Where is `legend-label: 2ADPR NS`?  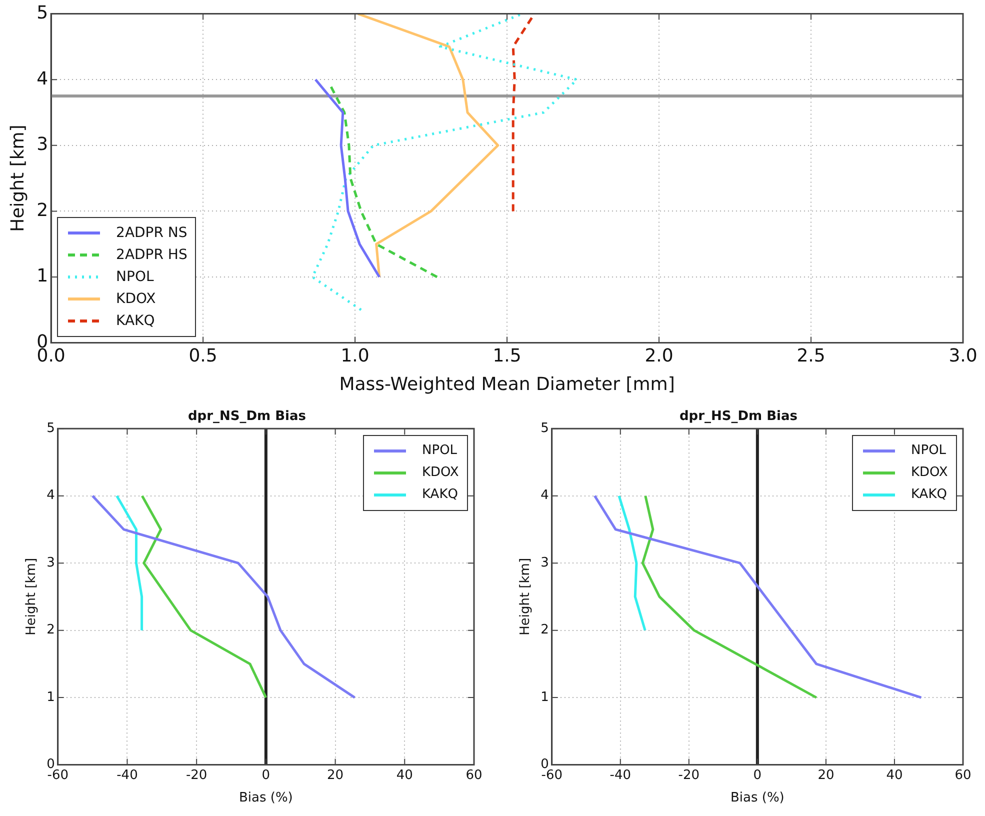
legend-label: 2ADPR NS is located at coordinates (152, 232).